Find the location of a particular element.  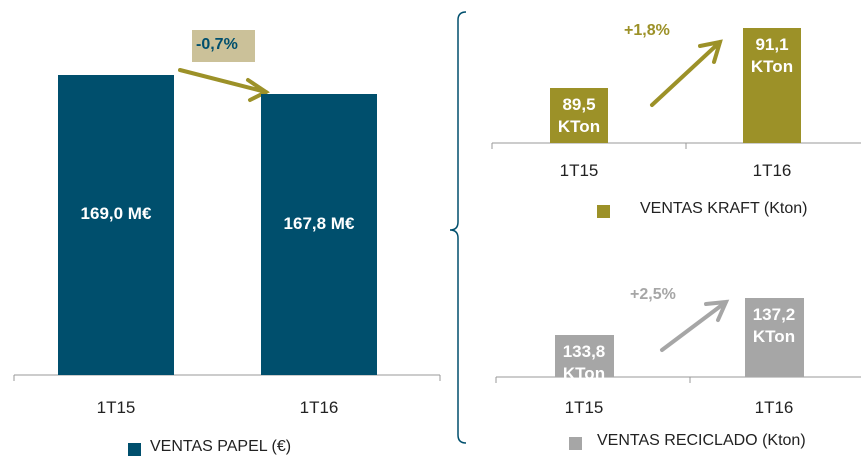

brace is located at coordinates (458, 227).